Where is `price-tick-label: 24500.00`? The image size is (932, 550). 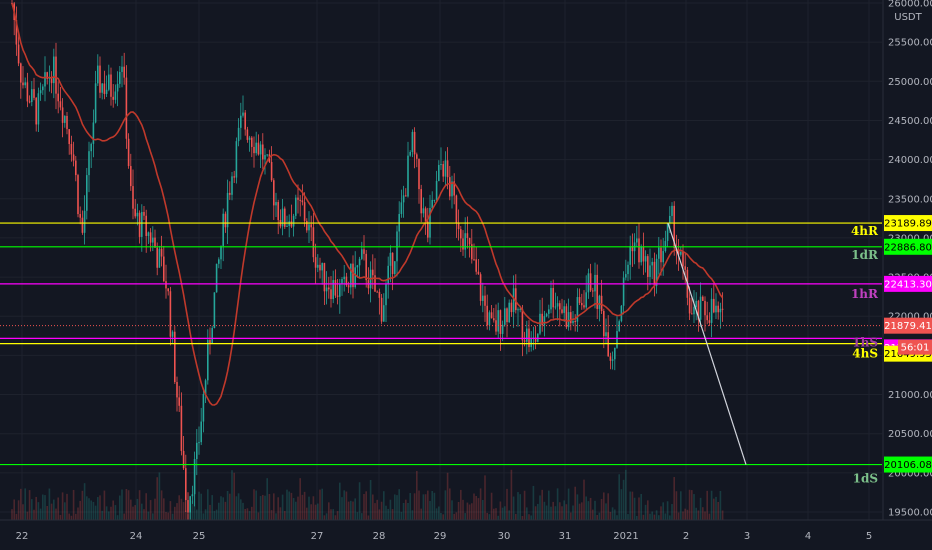
price-tick-label: 24500.00 is located at coordinates (910, 121).